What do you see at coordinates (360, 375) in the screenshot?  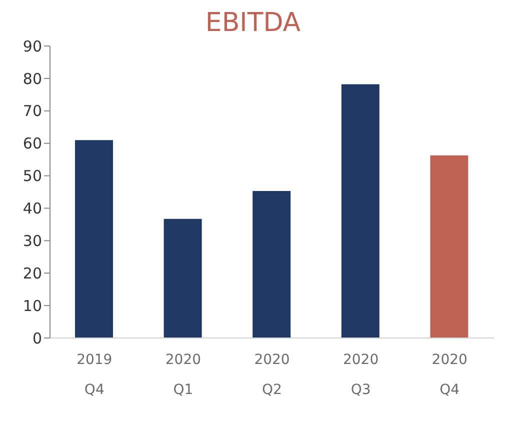 I see `x-tick-label: 2020 Q3` at bounding box center [360, 375].